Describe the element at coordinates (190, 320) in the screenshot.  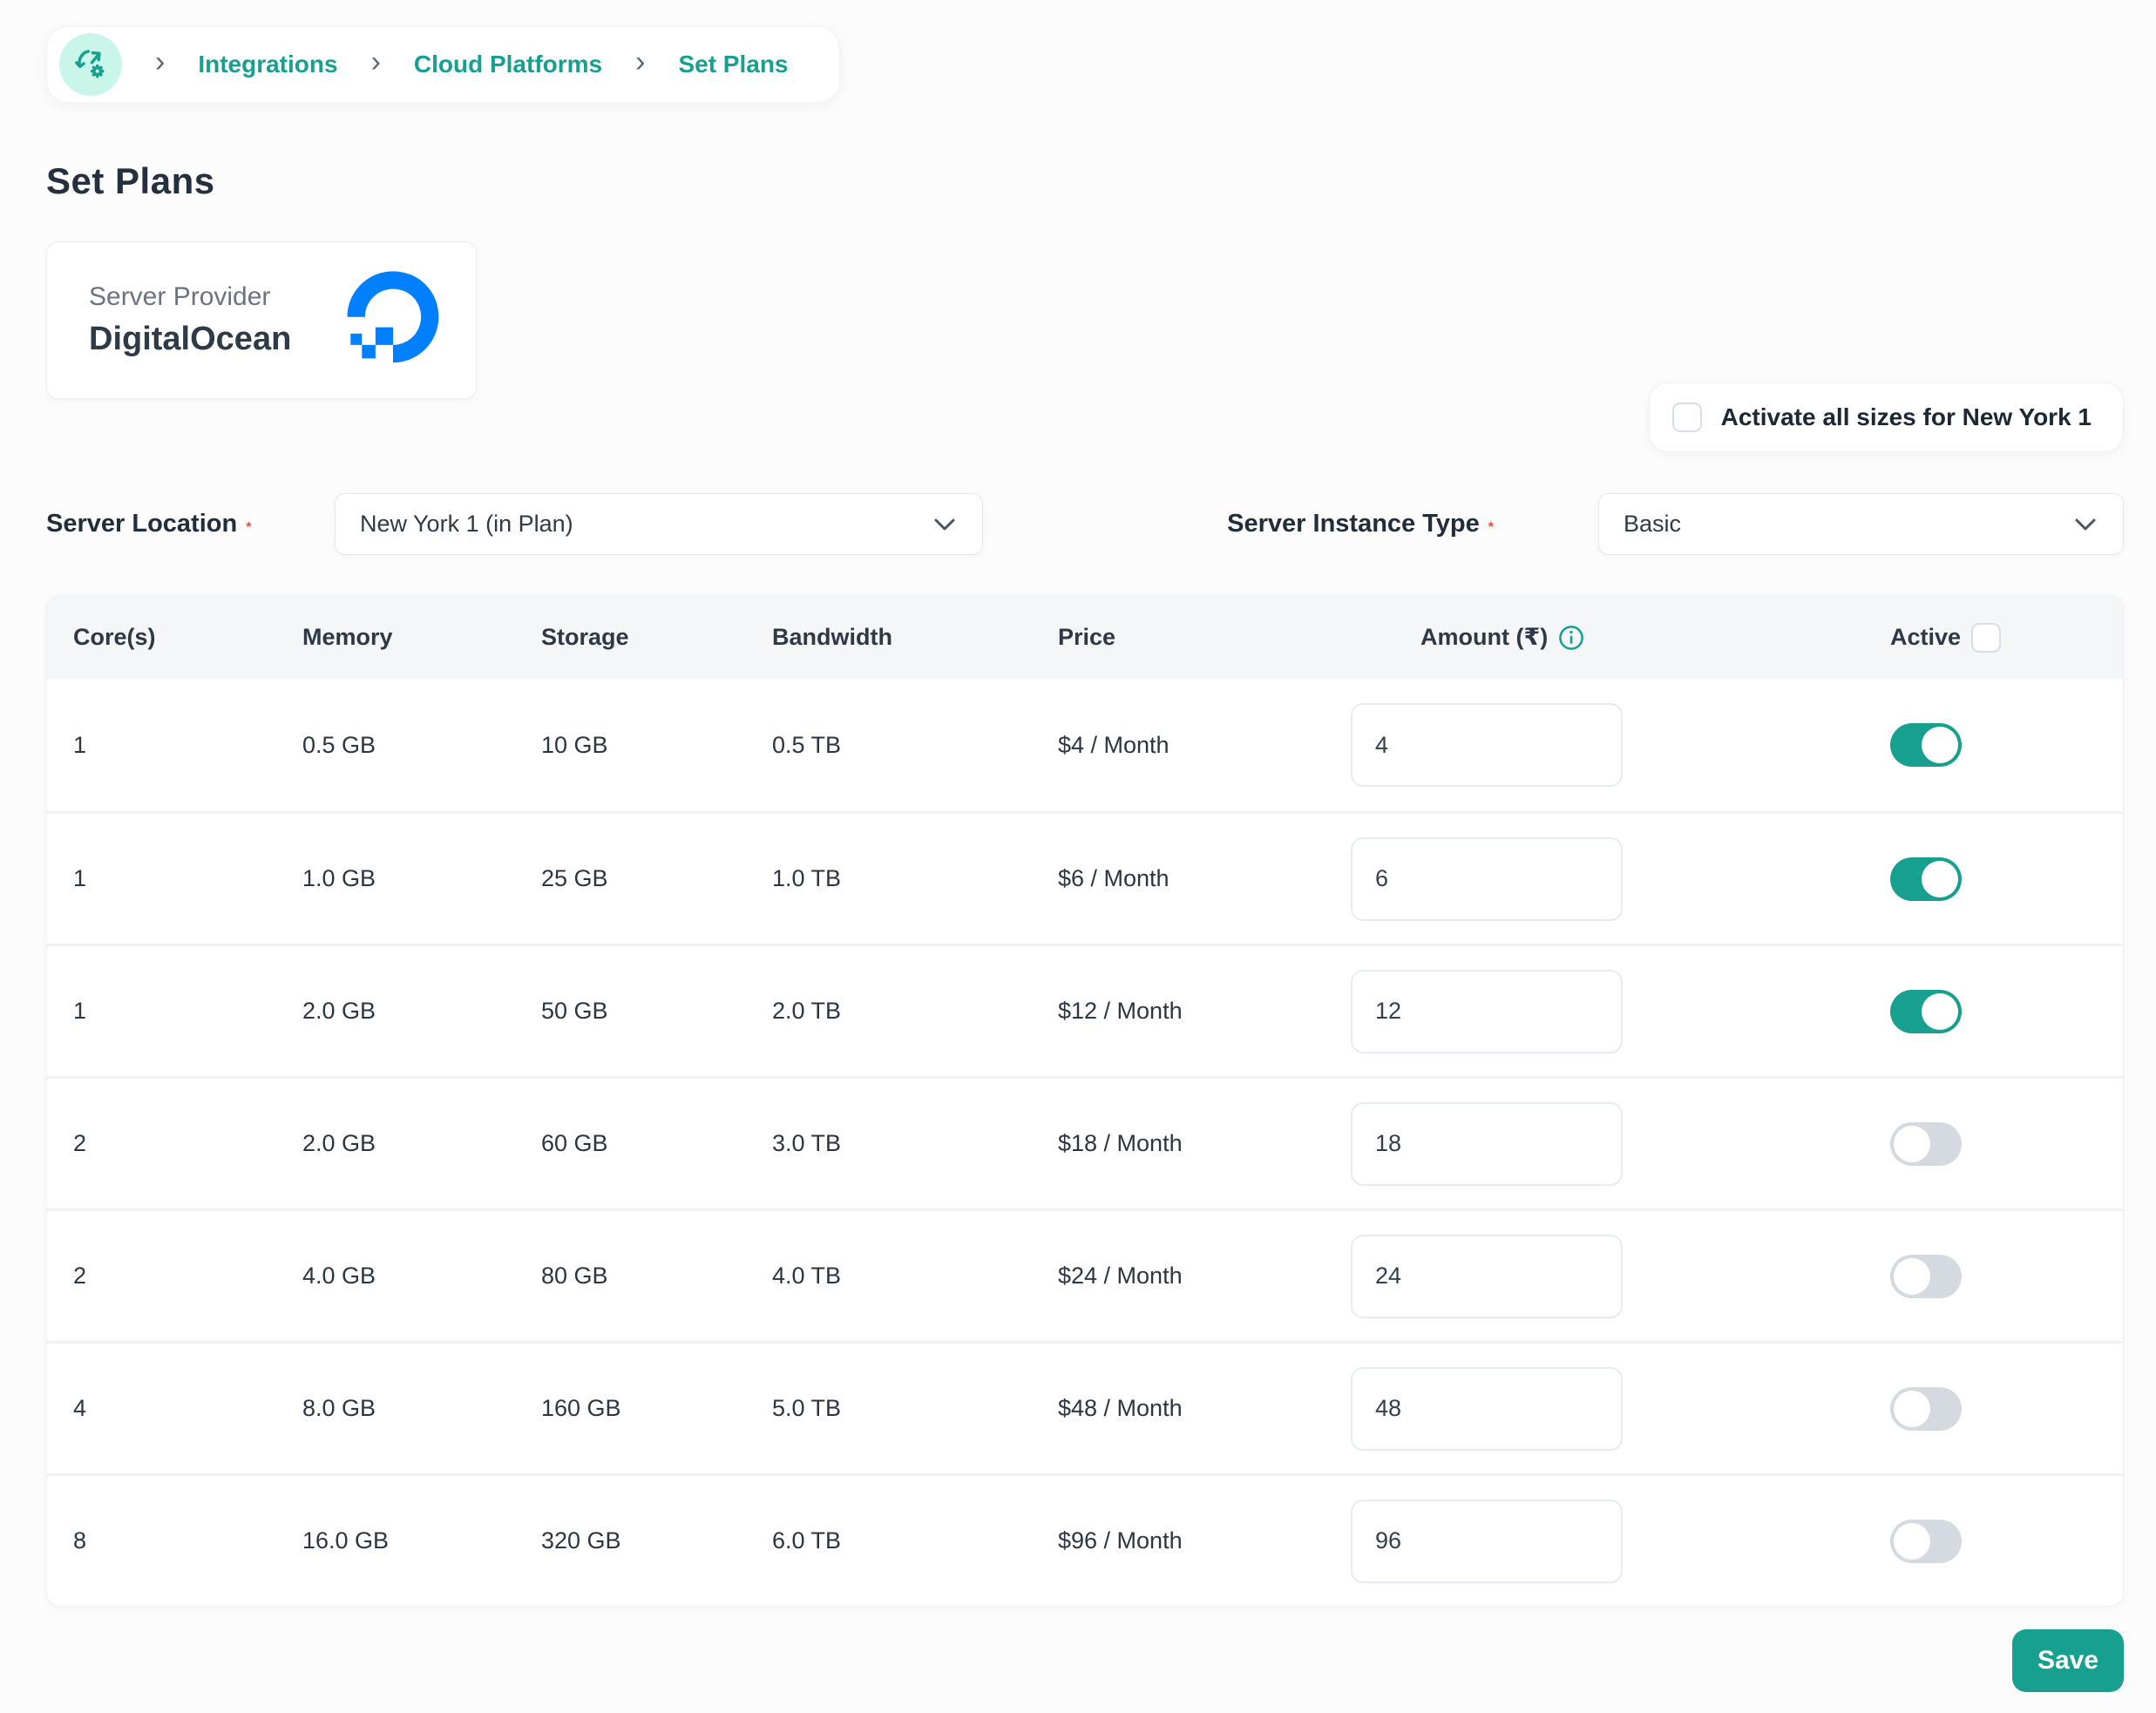
I see `provider-text: Server Provider DigitalOcean` at that location.